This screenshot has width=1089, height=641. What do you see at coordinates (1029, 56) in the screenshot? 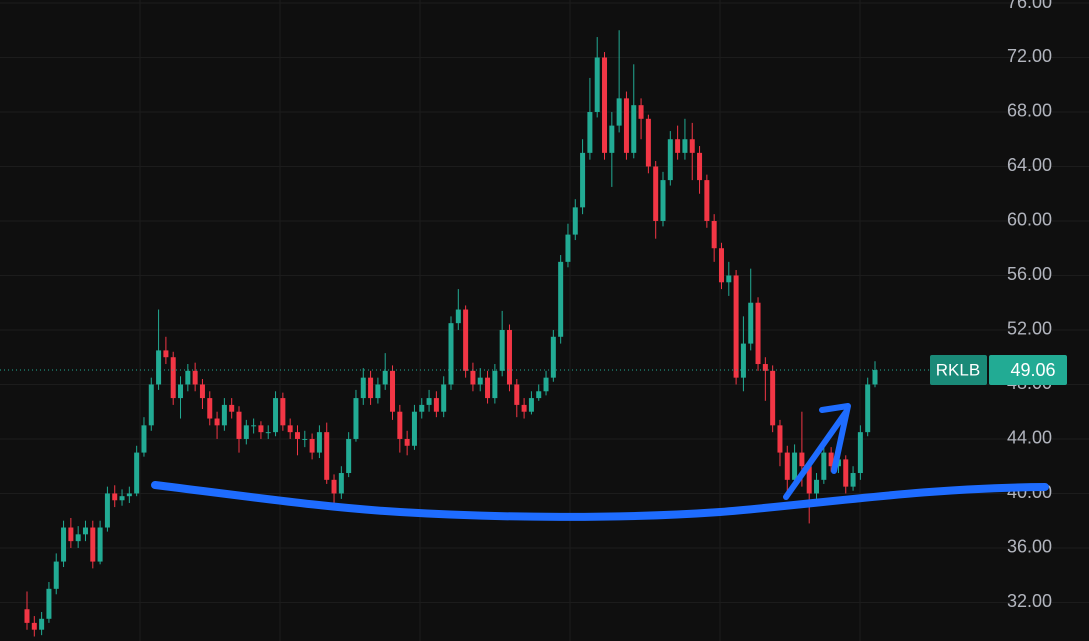
I see `y-tick-label: 72.00` at bounding box center [1029, 56].